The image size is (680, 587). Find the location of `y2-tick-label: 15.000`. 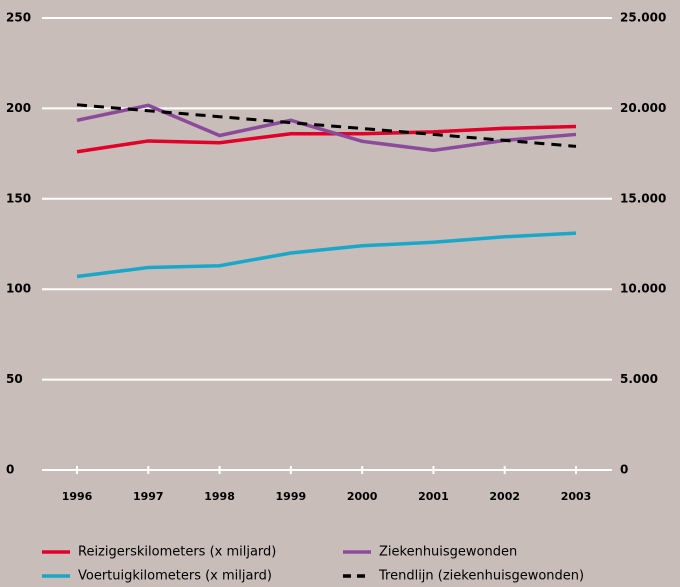

y2-tick-label: 15.000 is located at coordinates (643, 198).